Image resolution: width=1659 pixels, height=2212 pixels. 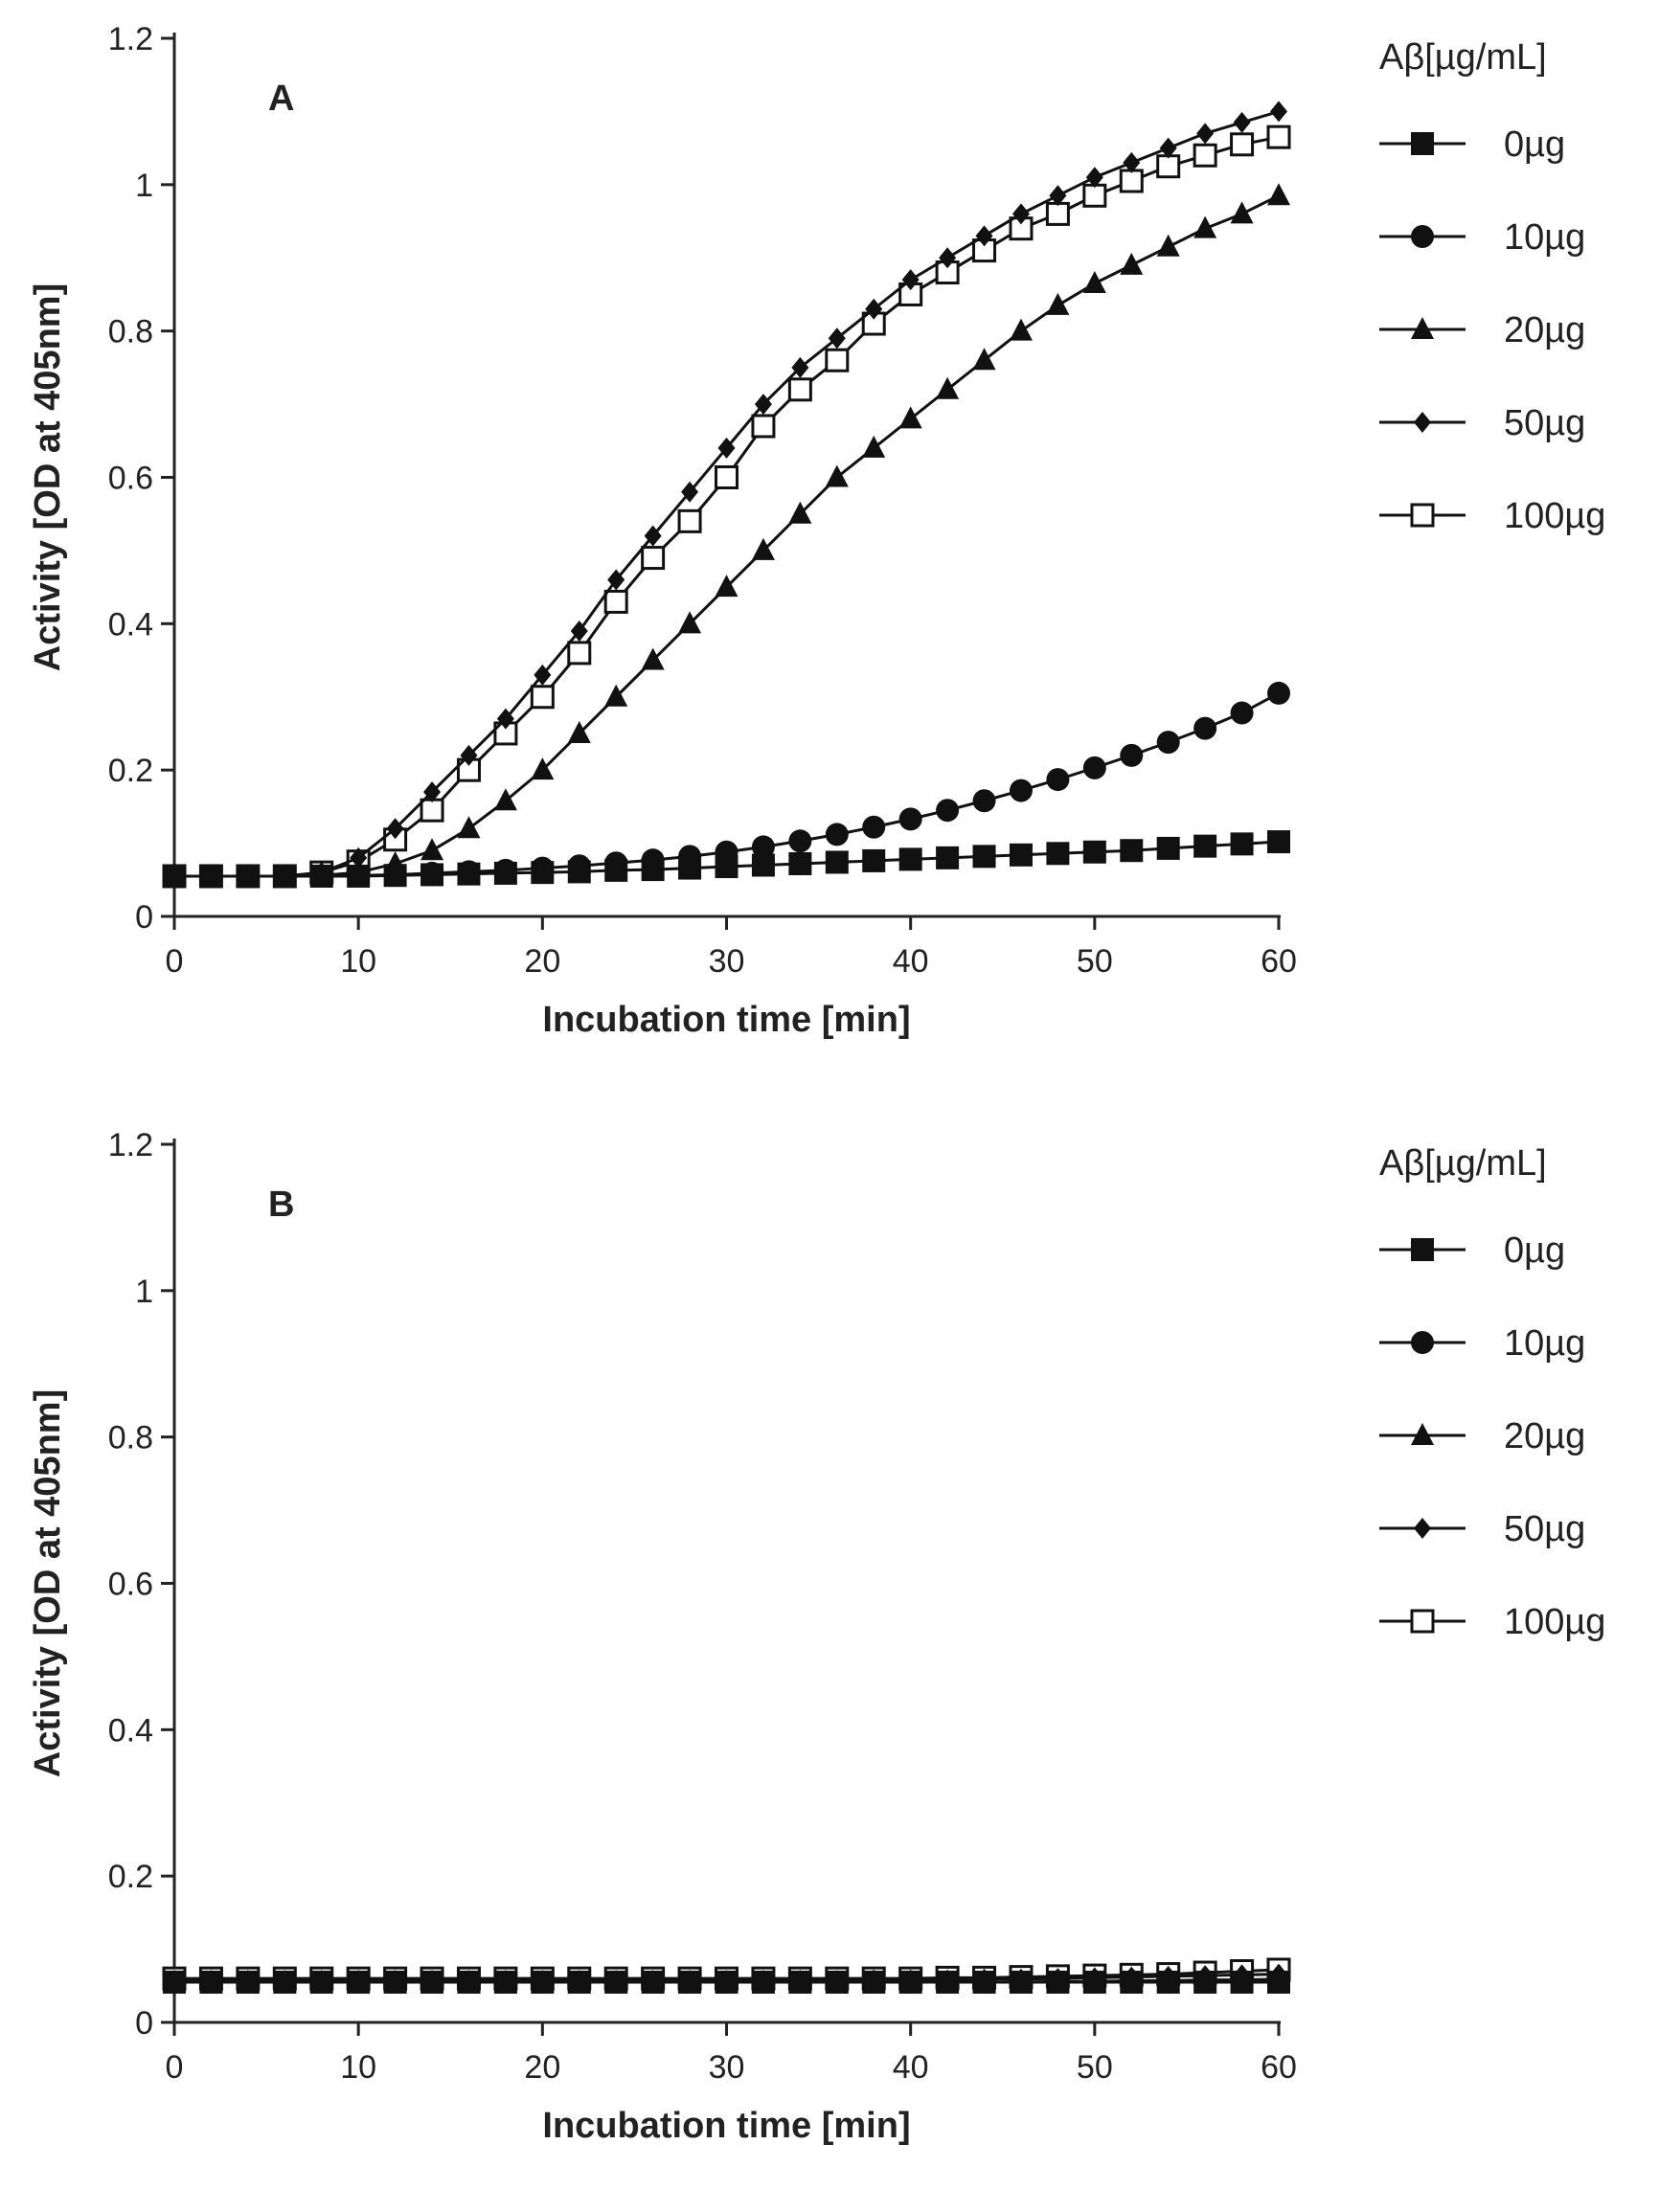 What do you see at coordinates (1482, 1529) in the screenshot?
I see `legend-item: 50µg` at bounding box center [1482, 1529].